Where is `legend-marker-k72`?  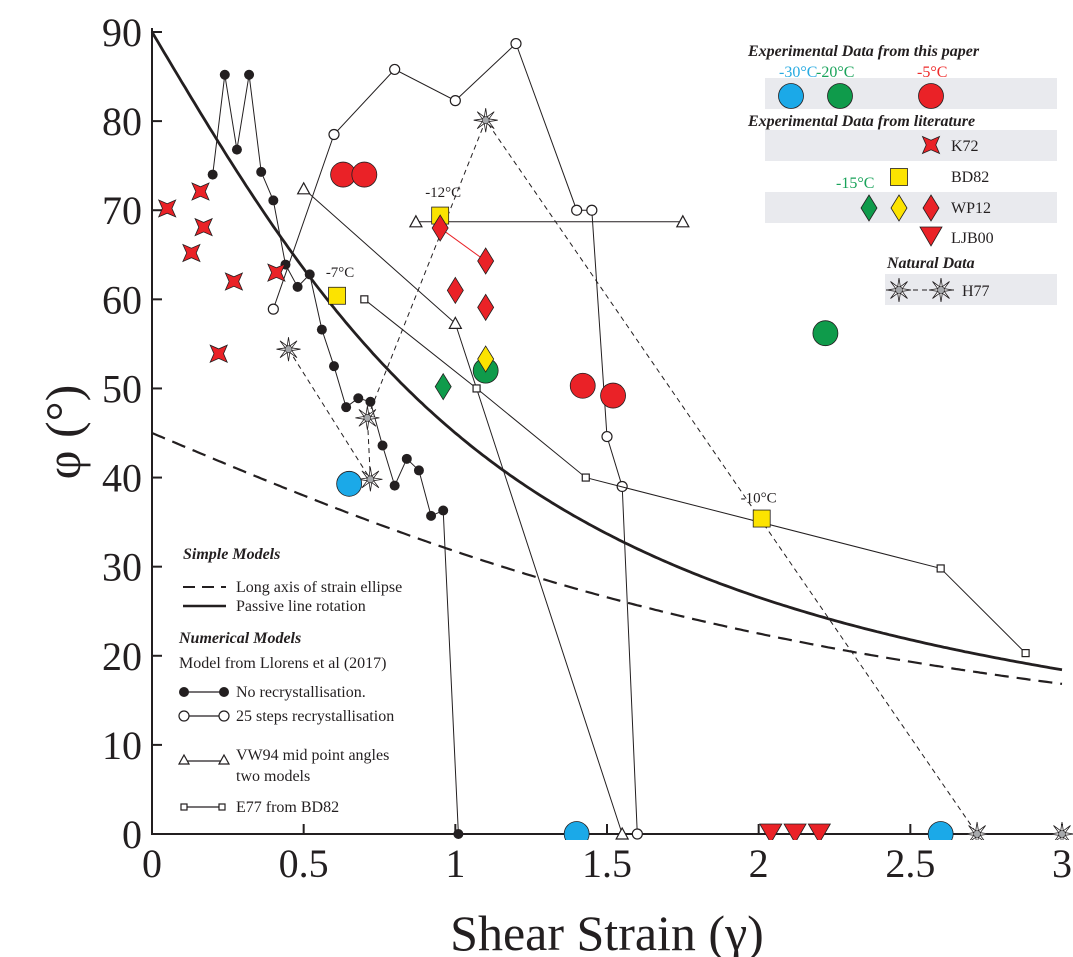 legend-marker-k72 is located at coordinates (931, 145).